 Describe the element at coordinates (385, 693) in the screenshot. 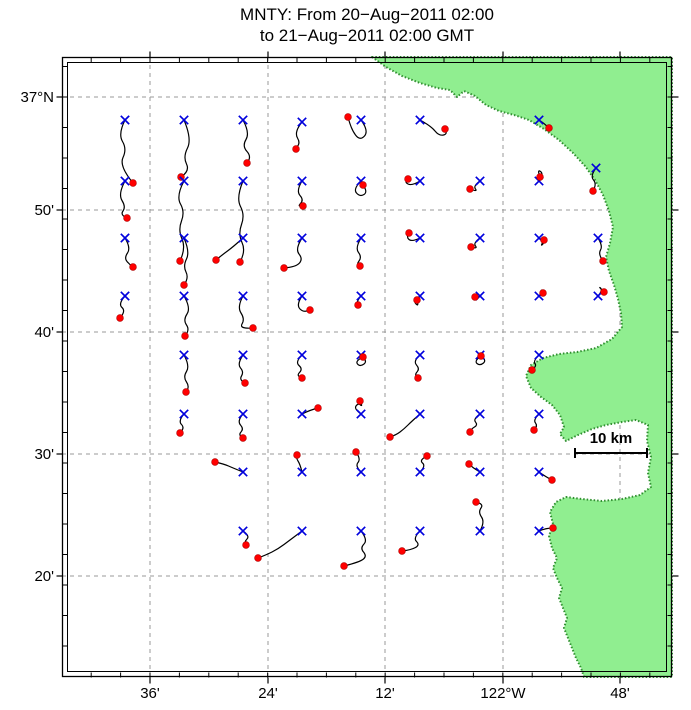

I see `x-axis-label: 12'` at that location.